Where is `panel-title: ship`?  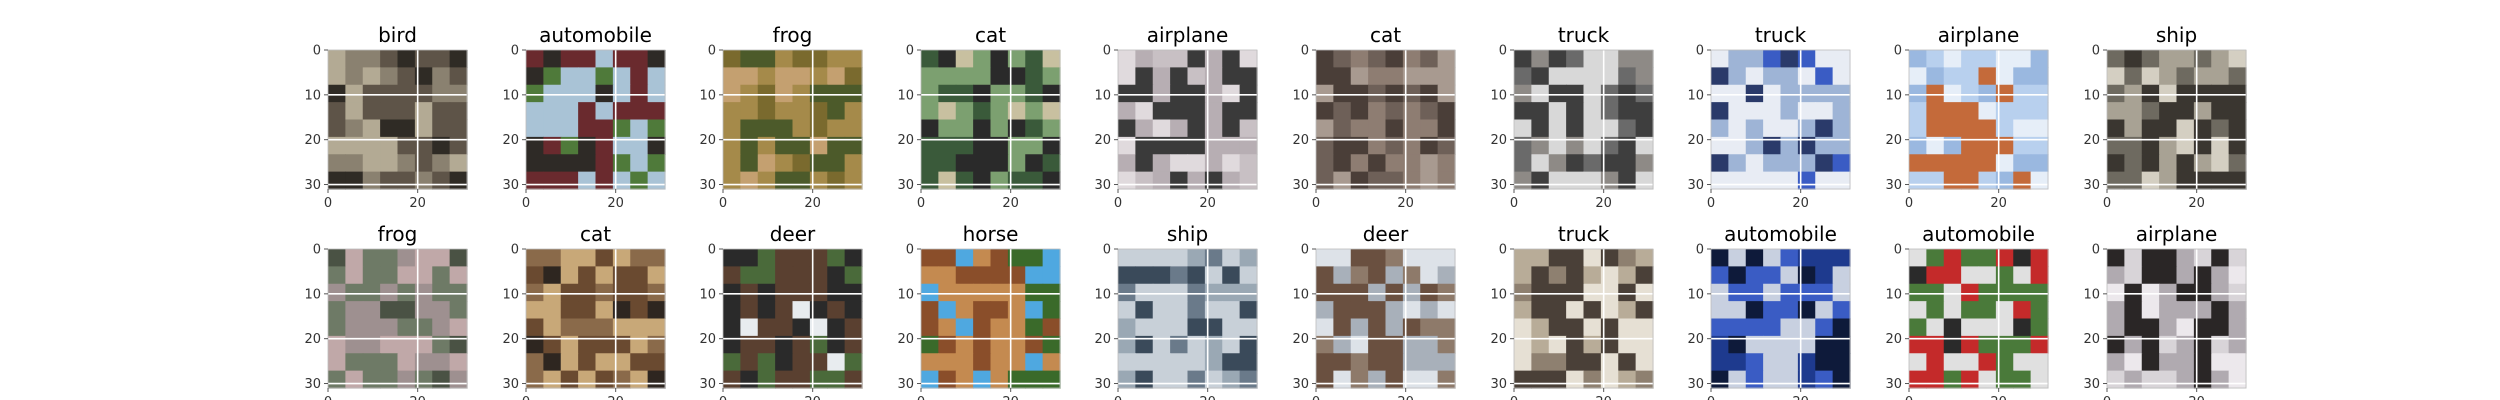
panel-title: ship is located at coordinates (2176, 35).